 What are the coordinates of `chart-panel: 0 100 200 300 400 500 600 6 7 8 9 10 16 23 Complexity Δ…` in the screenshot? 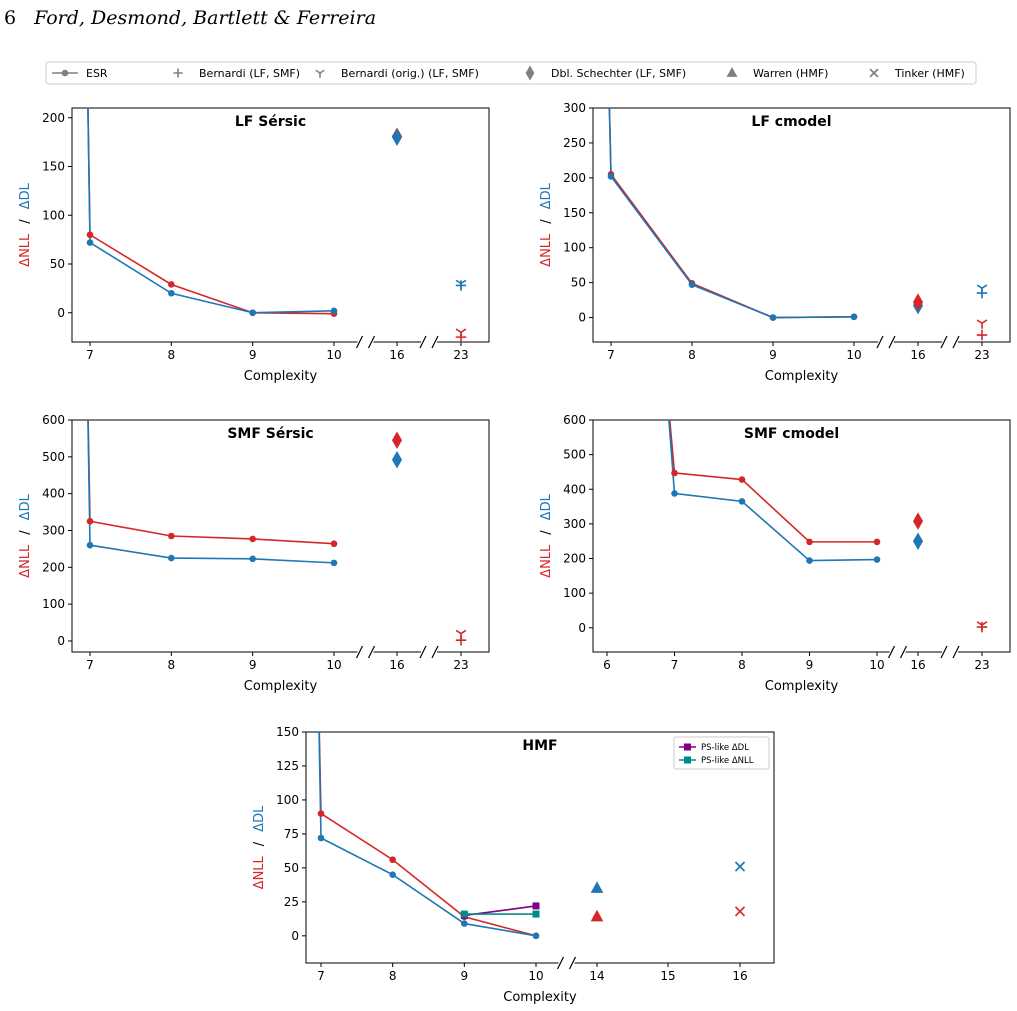 It's located at (775, 553).